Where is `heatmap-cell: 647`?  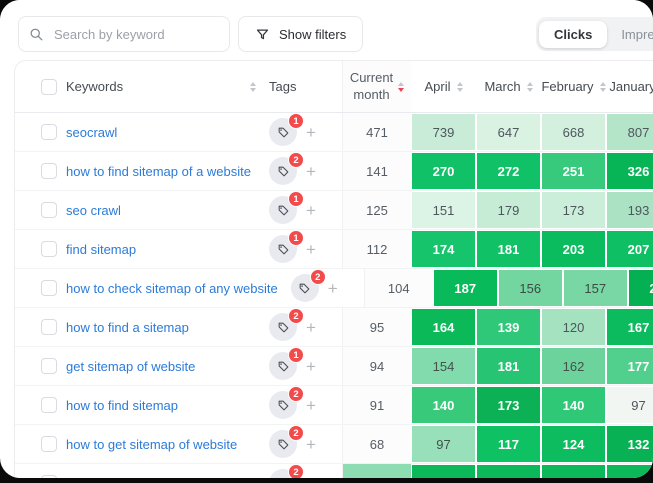 heatmap-cell: 647 is located at coordinates (508, 132).